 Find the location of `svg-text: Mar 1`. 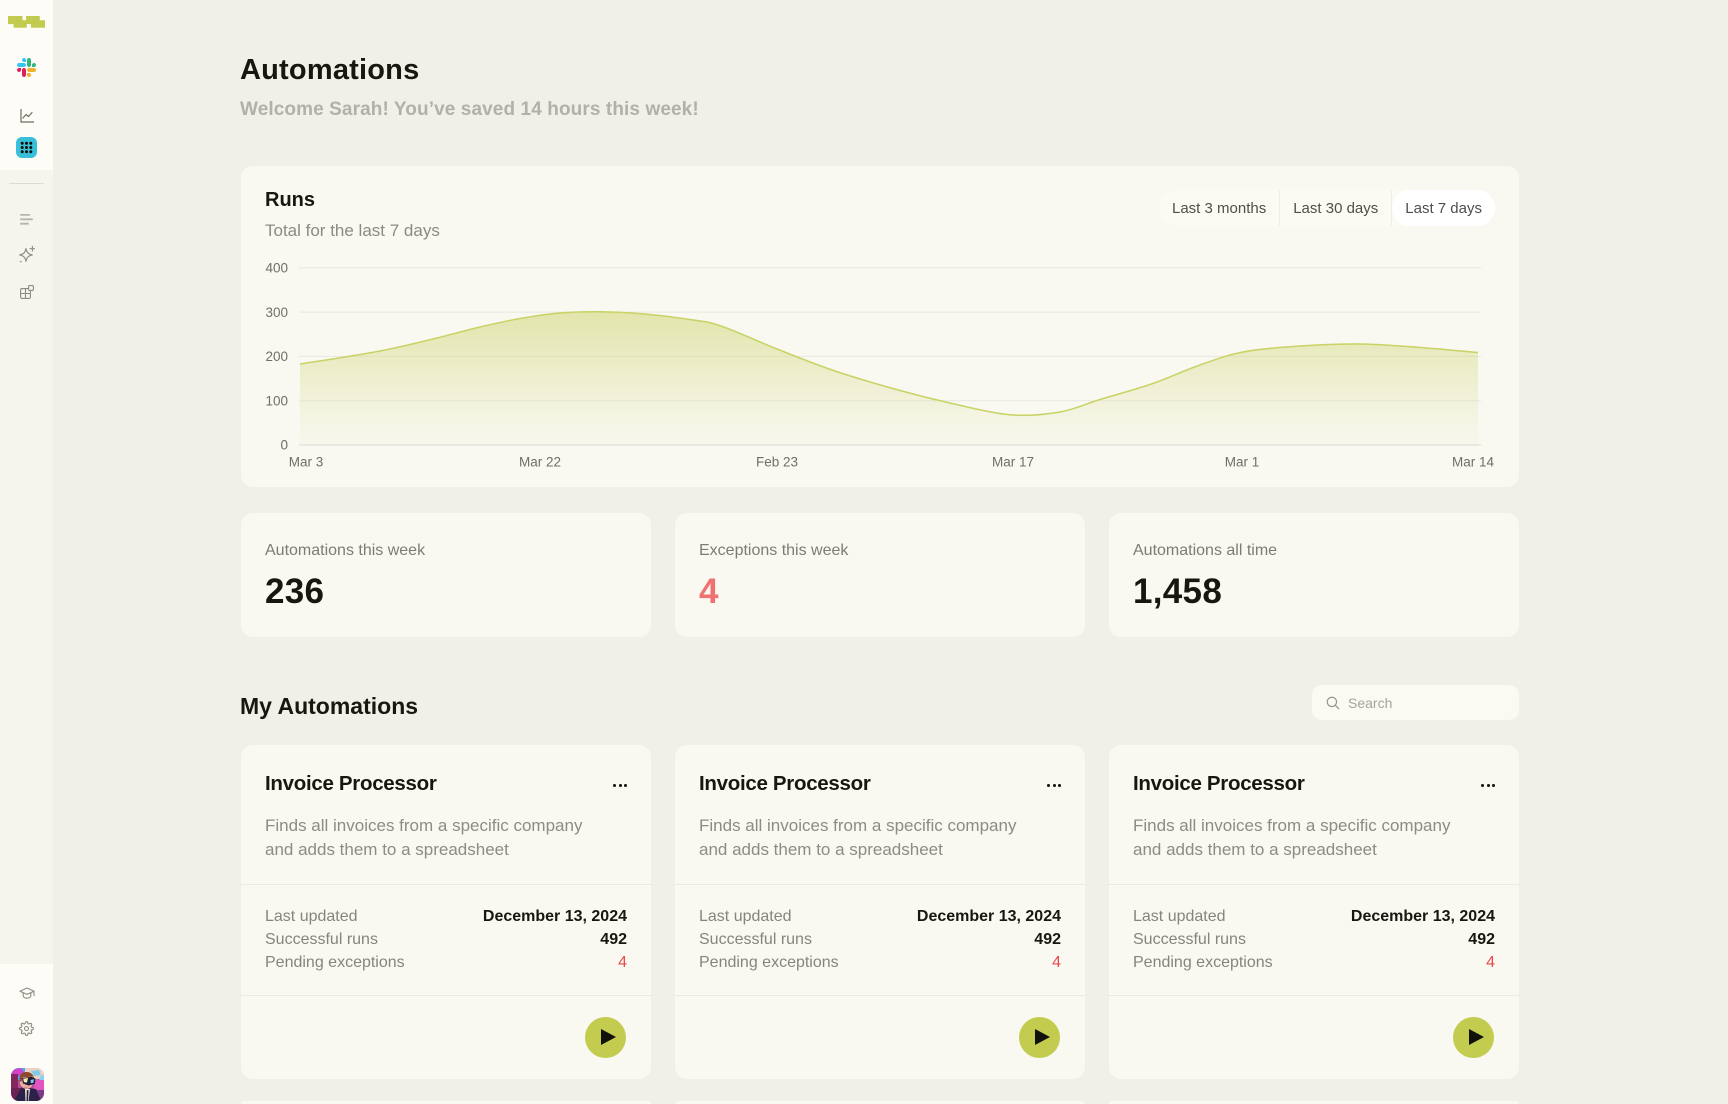

svg-text: Mar 1 is located at coordinates (1242, 462).